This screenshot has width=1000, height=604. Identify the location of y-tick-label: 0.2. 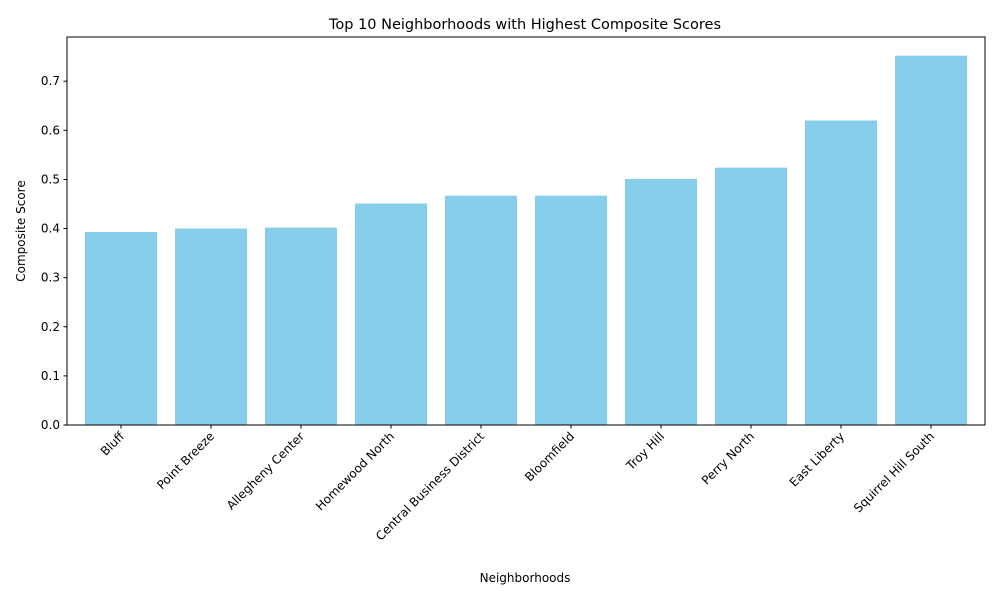
(50, 327).